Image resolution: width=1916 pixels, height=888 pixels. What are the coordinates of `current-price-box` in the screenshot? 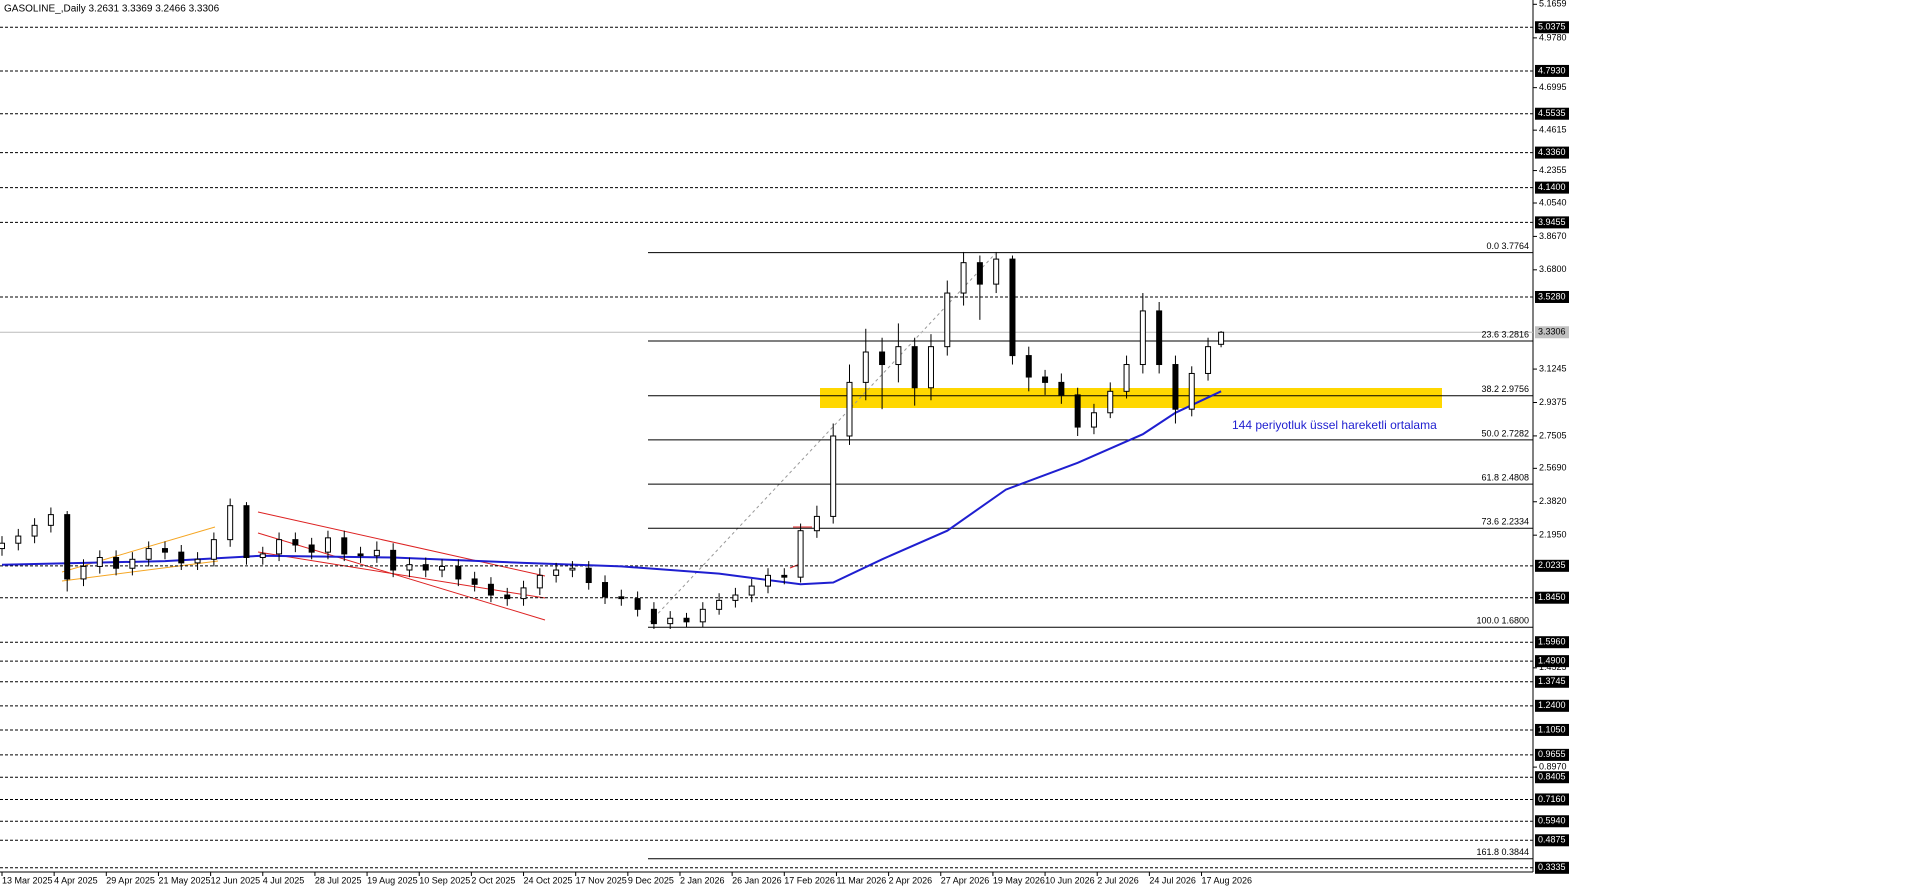 It's located at (1552, 332).